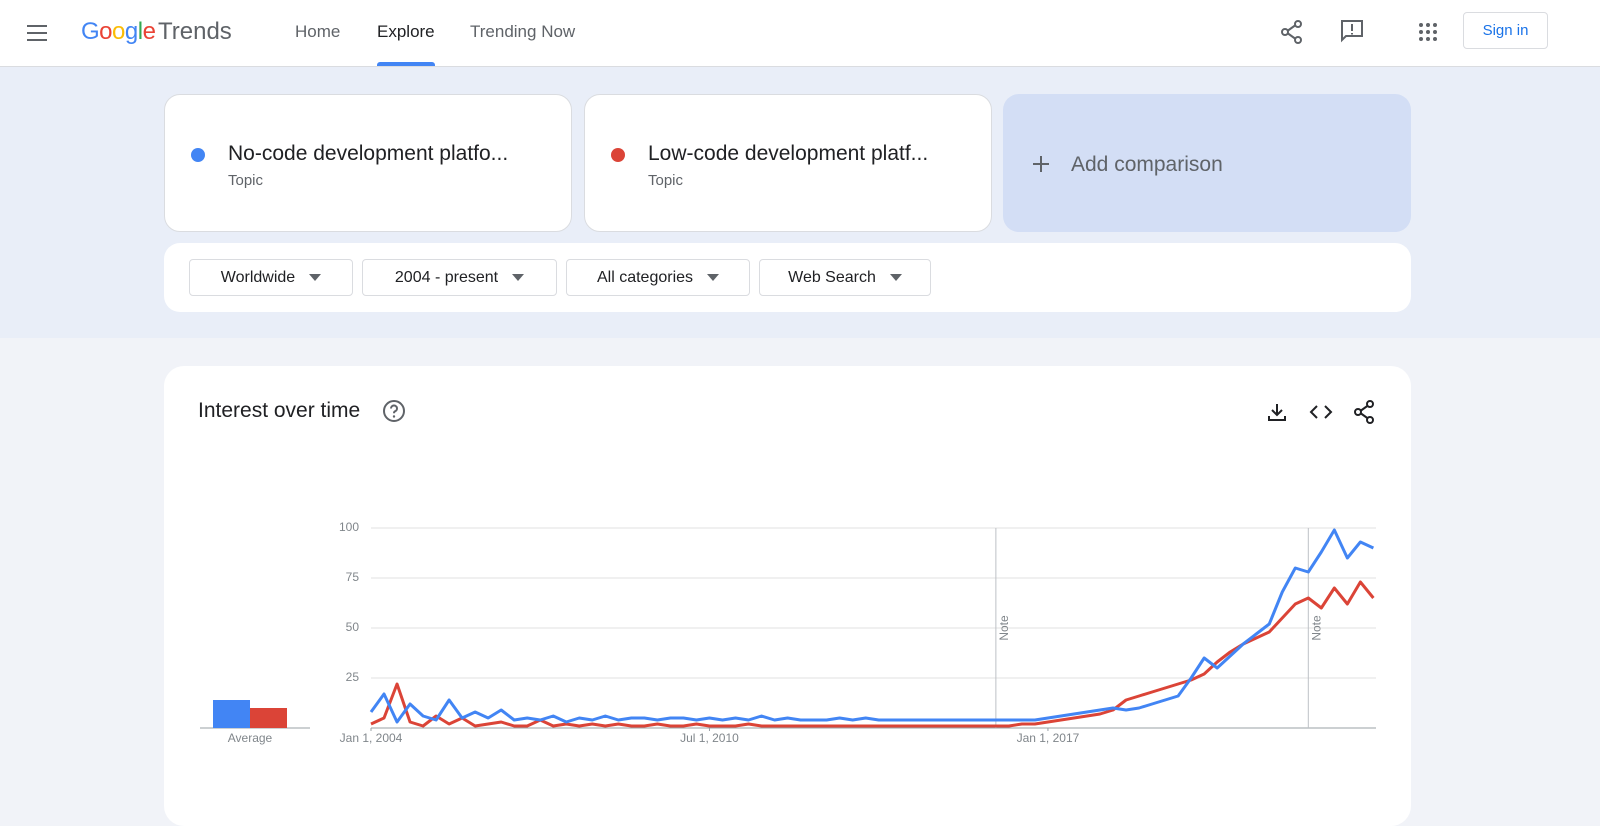  Describe the element at coordinates (1352, 31) in the screenshot. I see `feedback-icon` at that location.